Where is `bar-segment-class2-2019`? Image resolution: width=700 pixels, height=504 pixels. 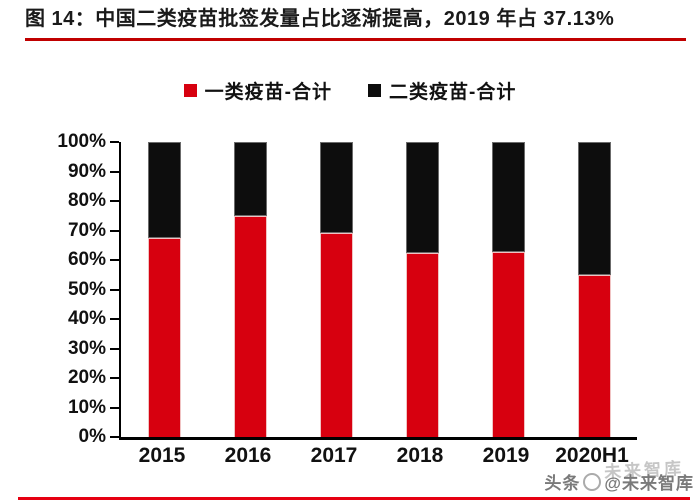
bar-segment-class2-2019 is located at coordinates (508, 197).